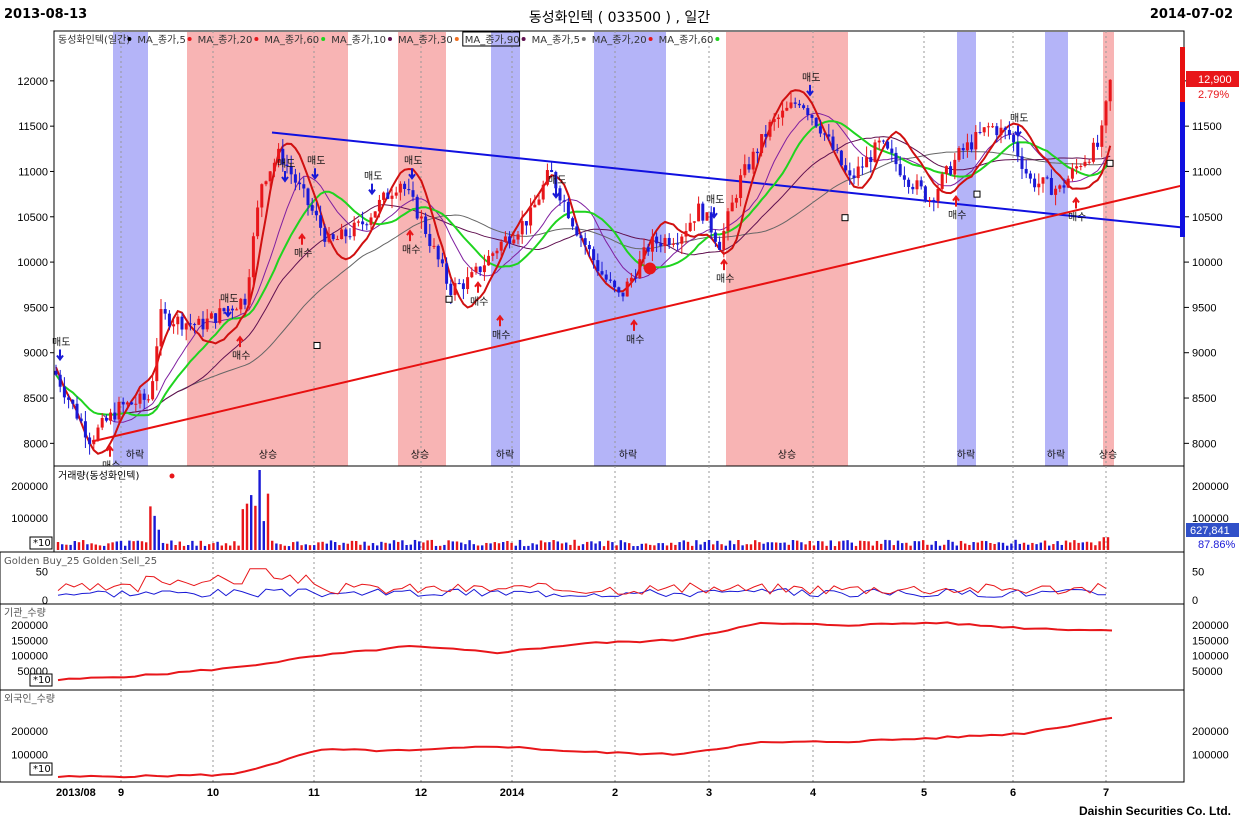 This screenshot has height=821, width=1239. I want to click on buy-arrow-icon, so click(956, 200).